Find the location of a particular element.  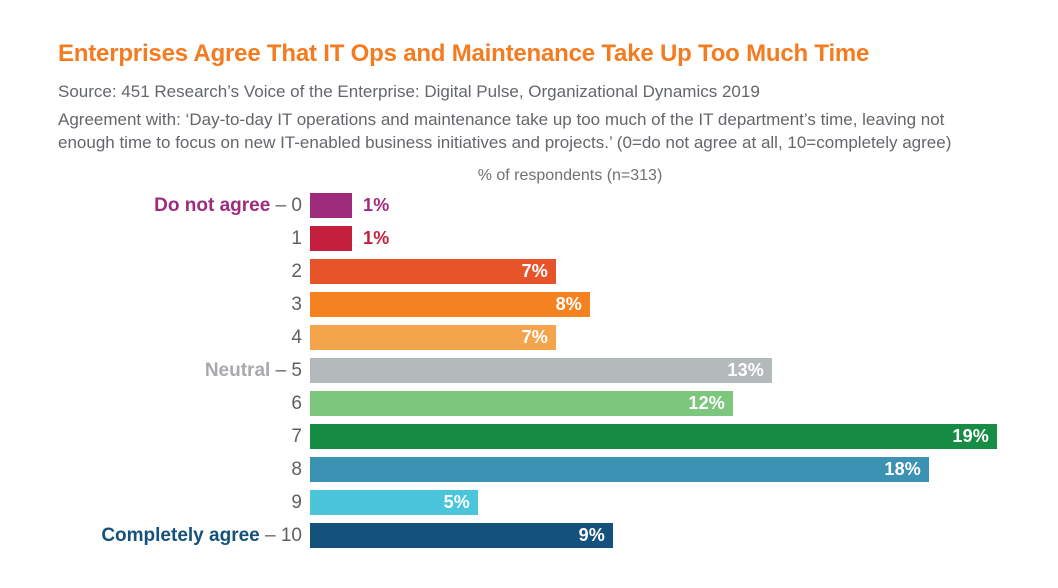

row-label: Completely agree – 10 is located at coordinates (184, 536).